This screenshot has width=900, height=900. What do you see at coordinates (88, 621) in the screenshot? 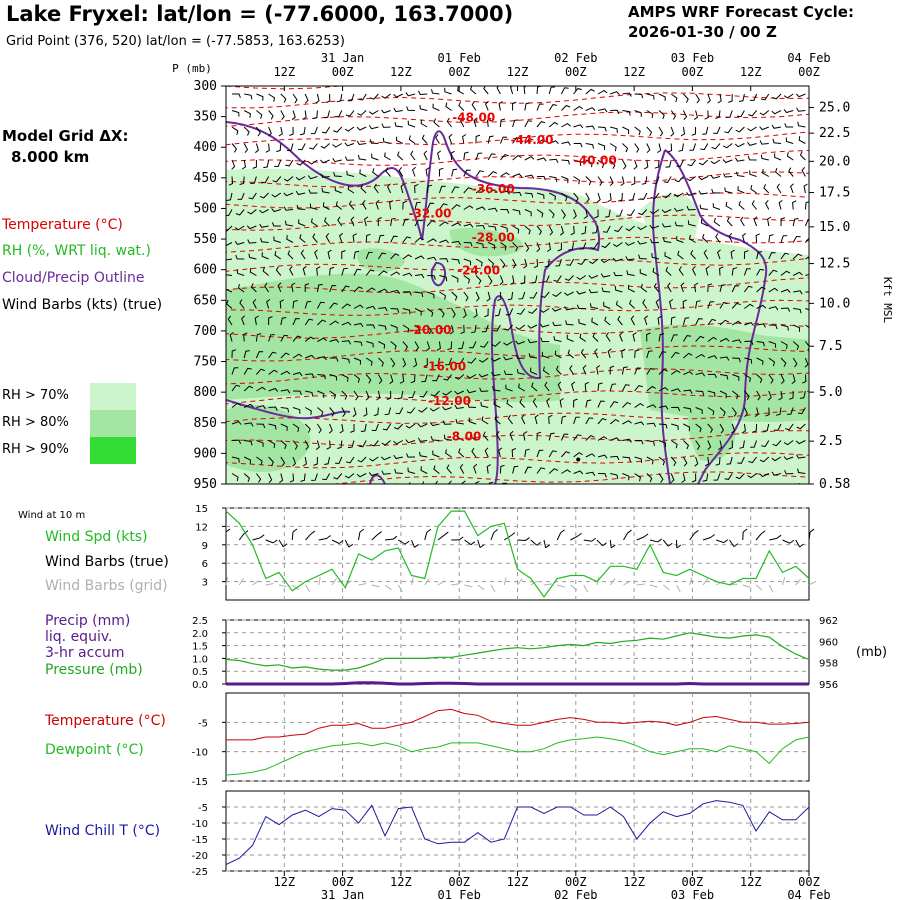
I see `label-precip: Precip (mm)` at bounding box center [88, 621].